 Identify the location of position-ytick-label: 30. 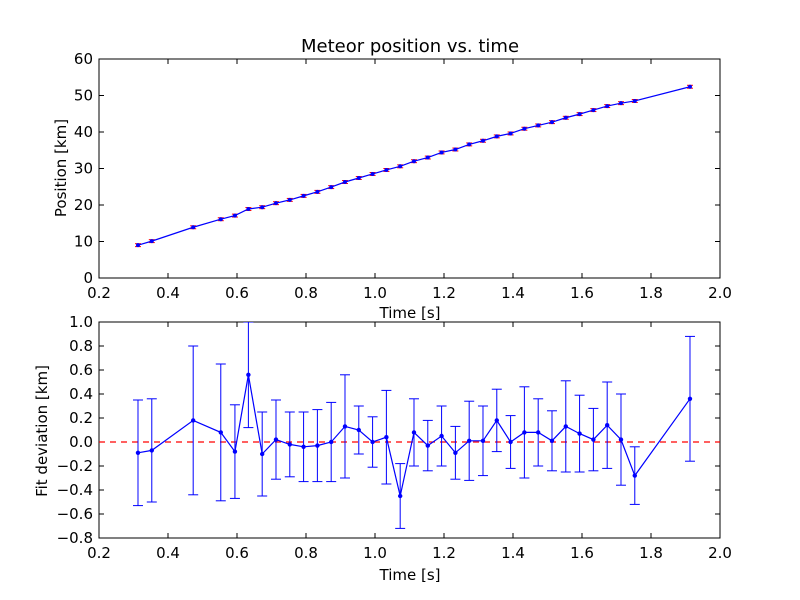
(83, 169).